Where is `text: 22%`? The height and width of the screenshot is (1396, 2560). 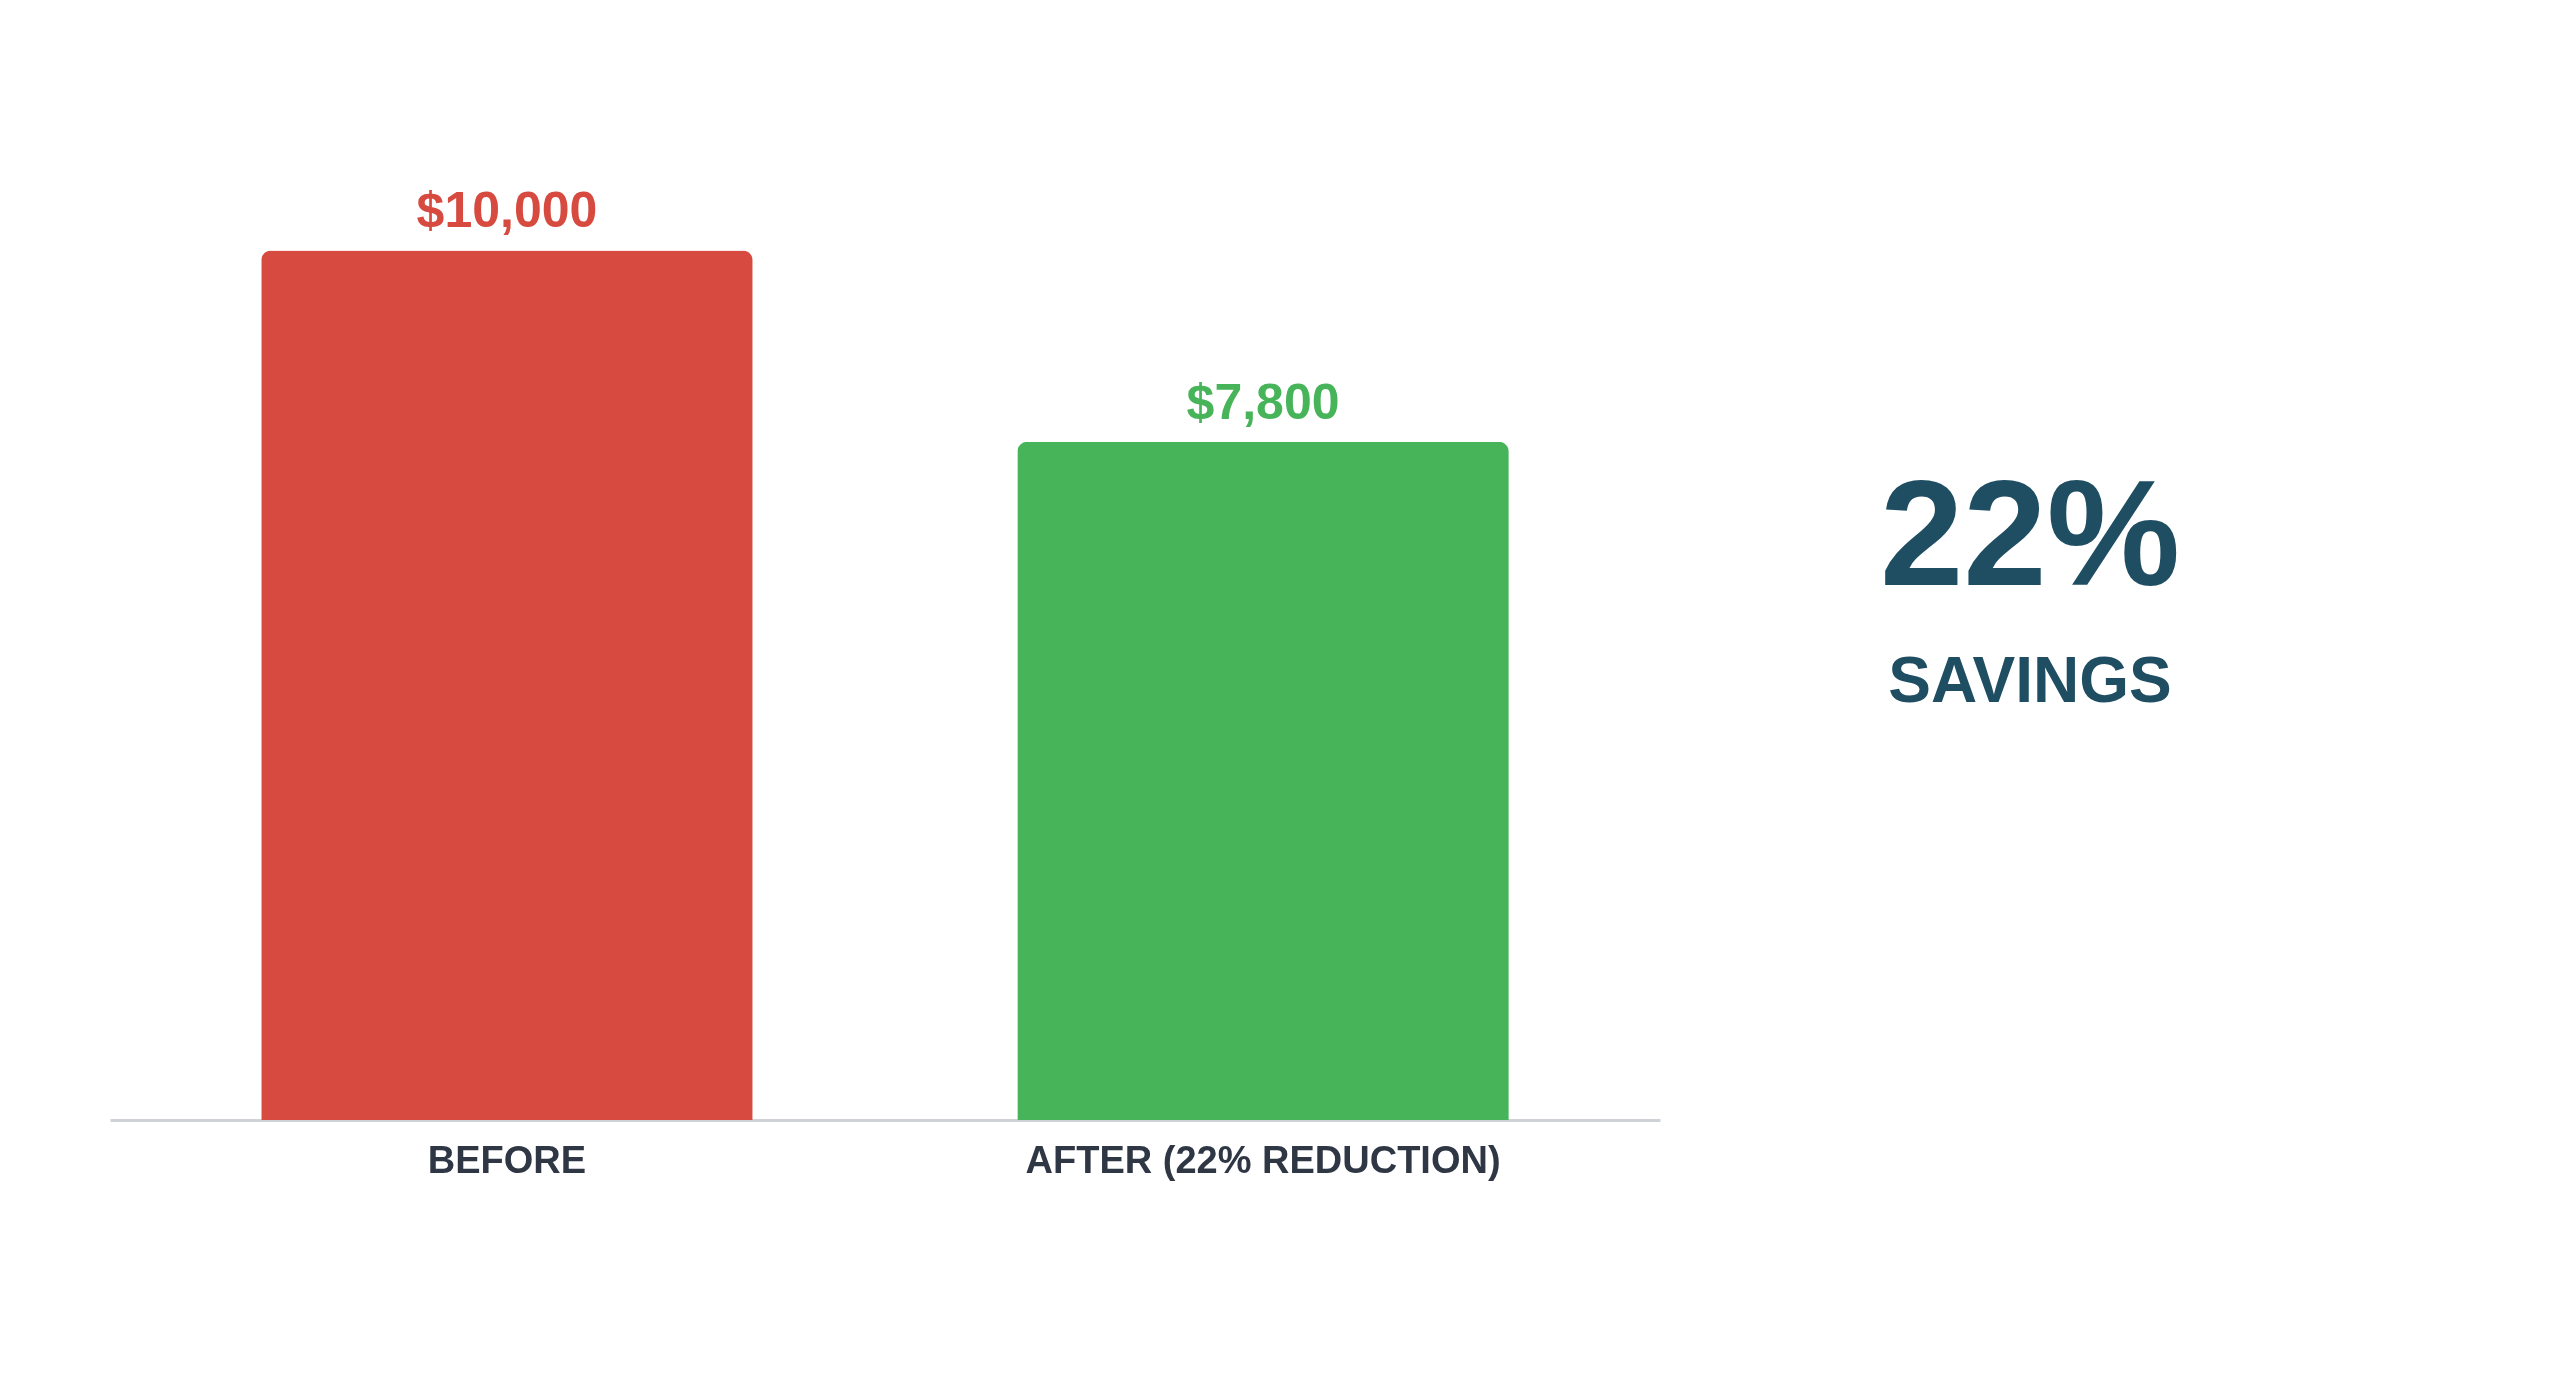
text: 22% is located at coordinates (2030, 533).